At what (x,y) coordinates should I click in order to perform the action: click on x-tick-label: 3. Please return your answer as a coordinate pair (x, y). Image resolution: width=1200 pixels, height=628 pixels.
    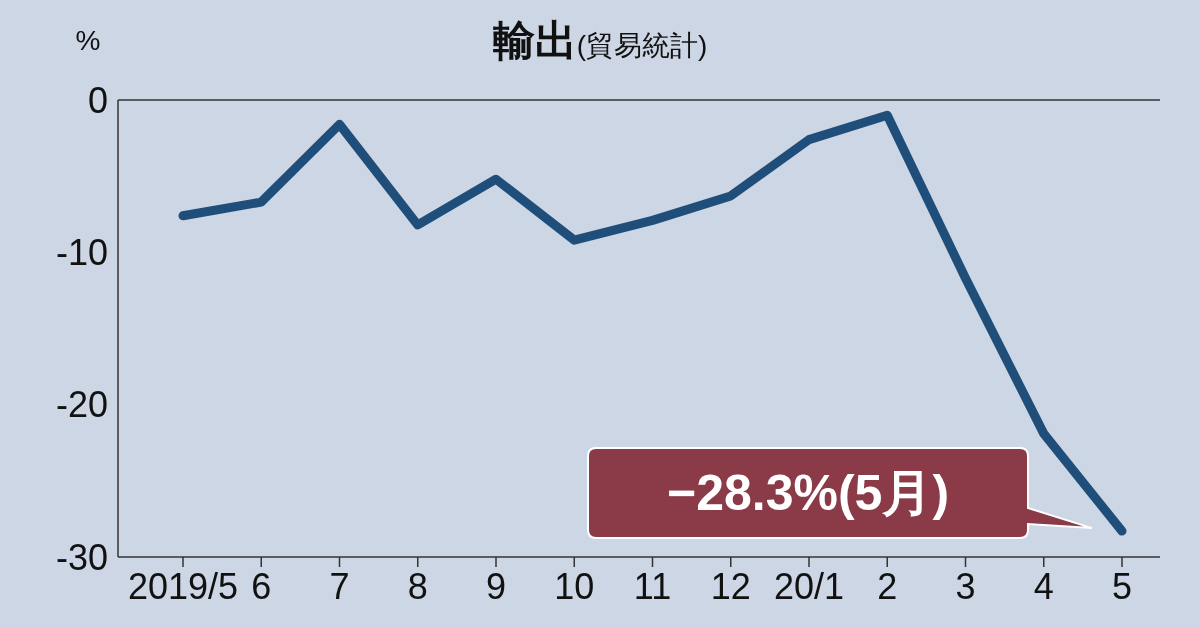
    Looking at the image, I should click on (965, 586).